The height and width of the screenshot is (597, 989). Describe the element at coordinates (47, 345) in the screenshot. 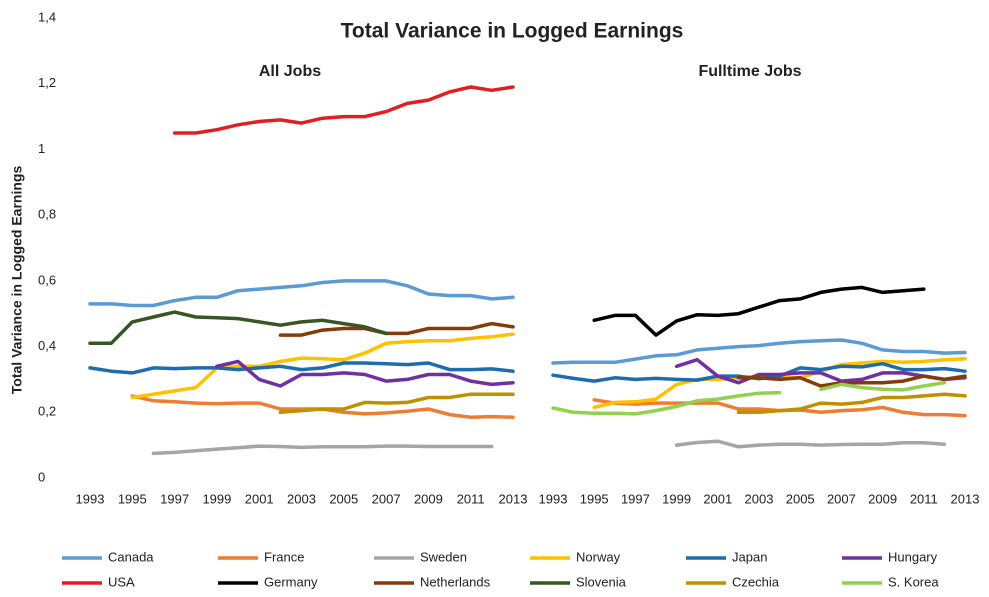

I see `y-tick-label: 0,4` at that location.